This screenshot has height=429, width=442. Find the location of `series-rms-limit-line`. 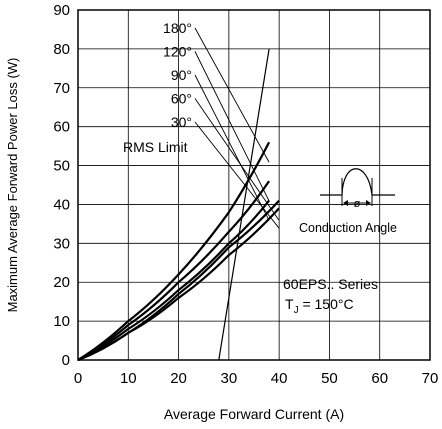

series-rms-limit-line is located at coordinates (244, 204).